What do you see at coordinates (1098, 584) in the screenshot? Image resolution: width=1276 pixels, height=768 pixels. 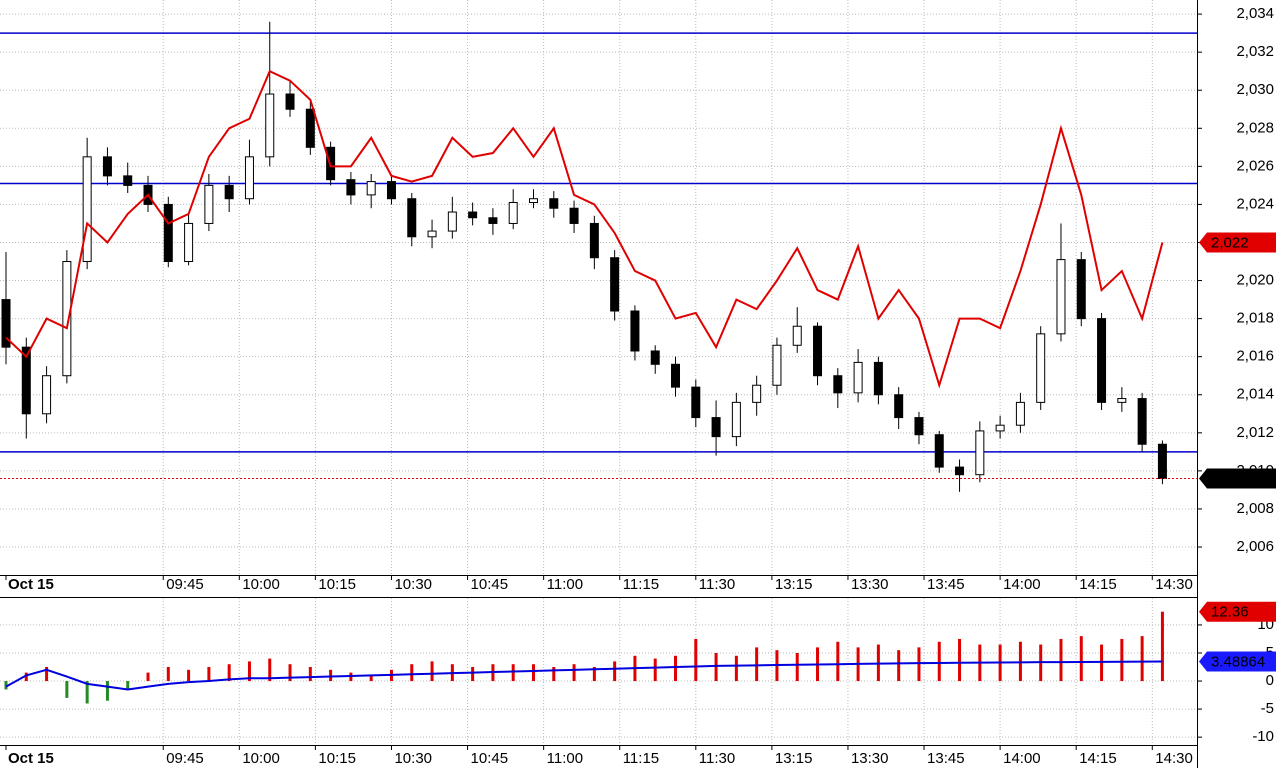 I see `x-tick-label: 14:15` at bounding box center [1098, 584].